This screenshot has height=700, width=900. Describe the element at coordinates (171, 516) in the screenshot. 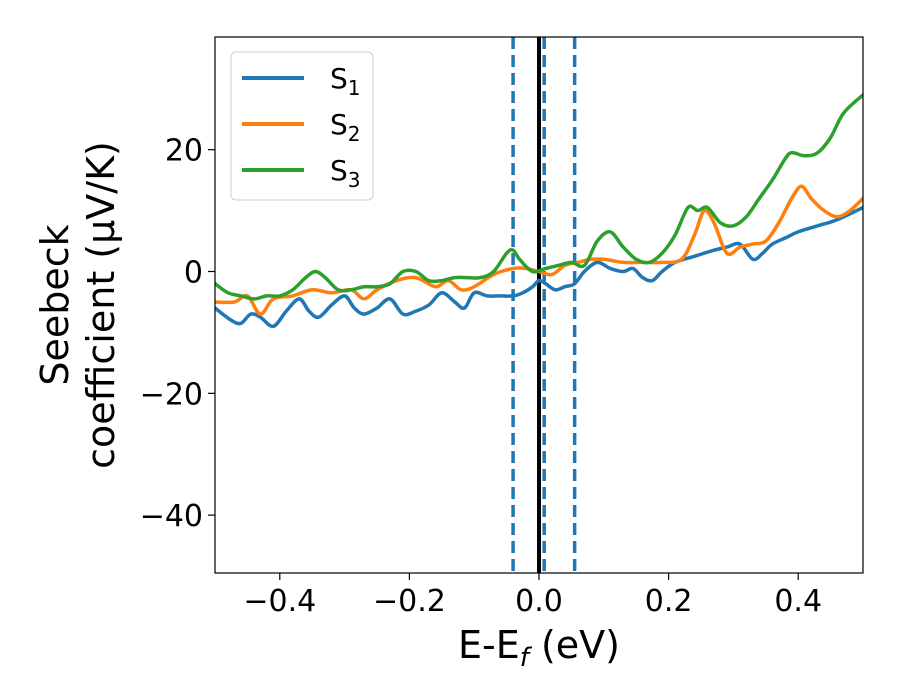

I see `y-tick-label: −40` at that location.